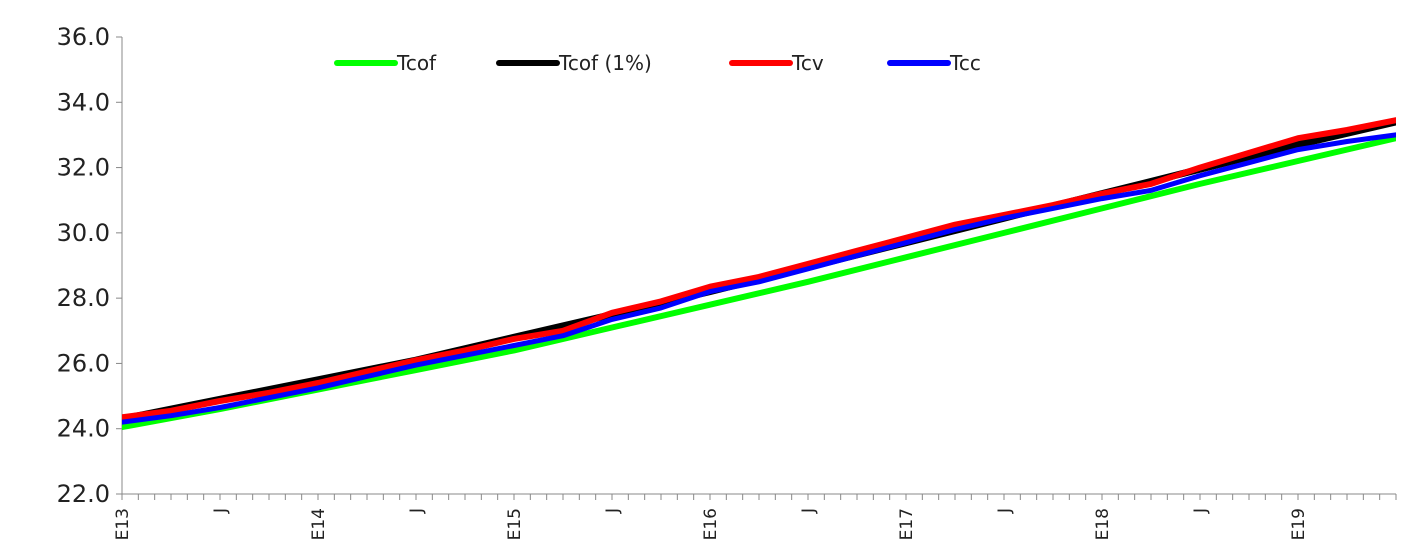  What do you see at coordinates (83, 168) in the screenshot?
I see `y-tick-label: 32.0` at bounding box center [83, 168].